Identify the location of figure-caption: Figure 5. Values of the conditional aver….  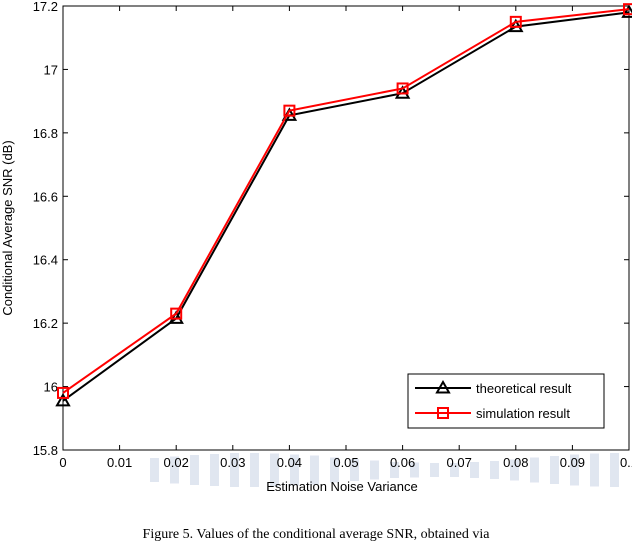
(316, 534).